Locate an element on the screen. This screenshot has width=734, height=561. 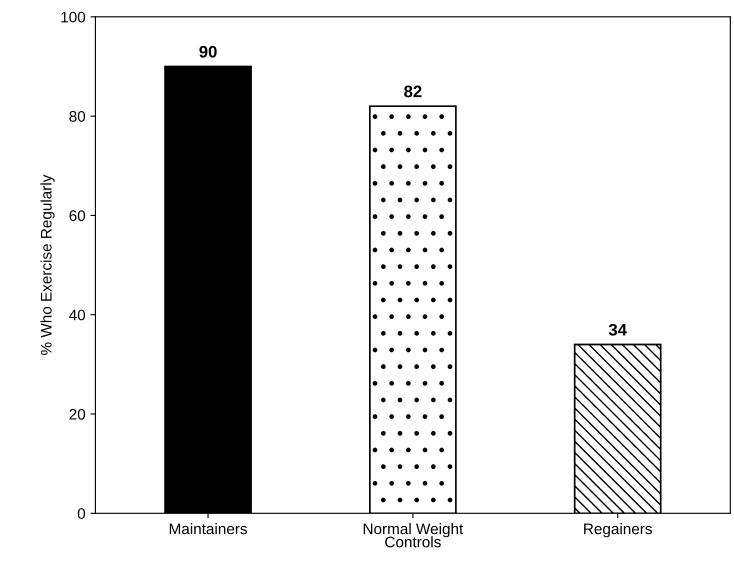
y-tick-label: 100 is located at coordinates (73, 17).